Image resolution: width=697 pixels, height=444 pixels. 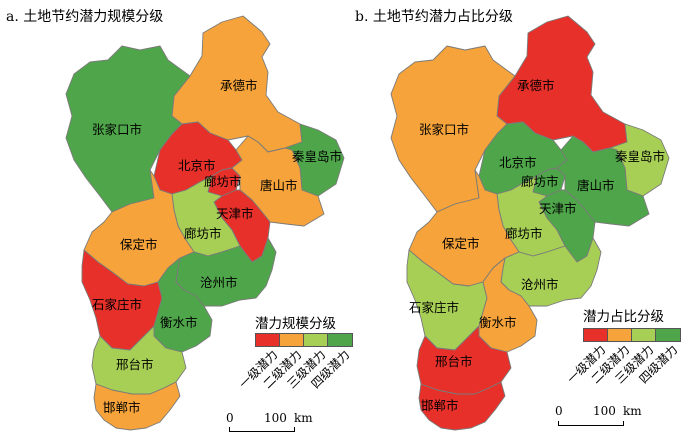 I want to click on panel-title: b. 土地节约潜力占比分级, so click(x=434, y=17).